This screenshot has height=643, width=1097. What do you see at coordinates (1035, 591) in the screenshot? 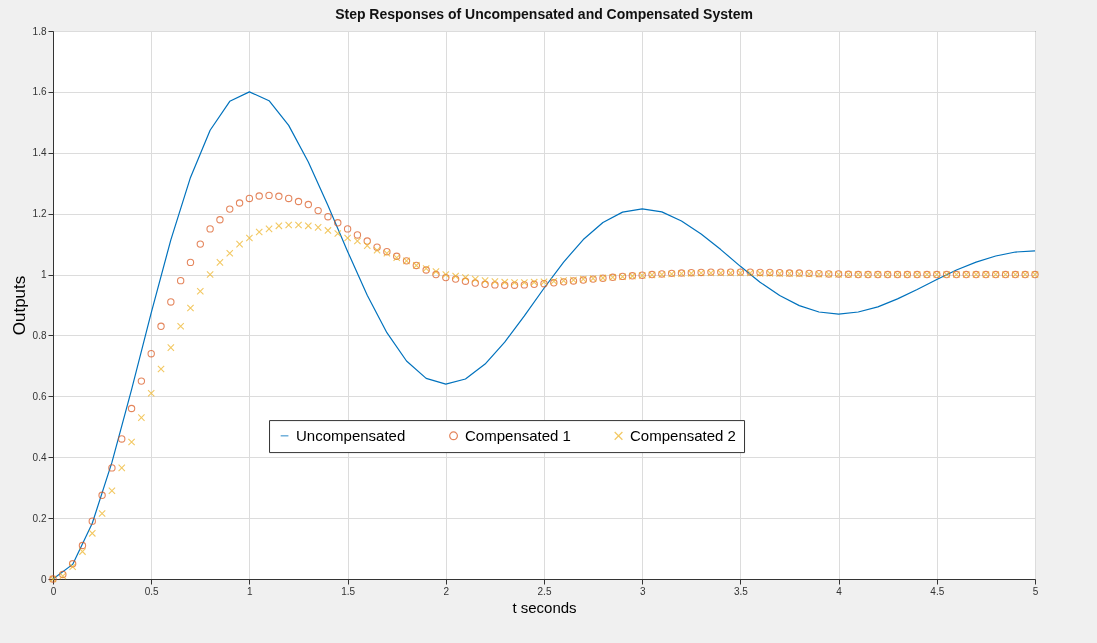
I see `x-tick-label: 5` at bounding box center [1035, 591].